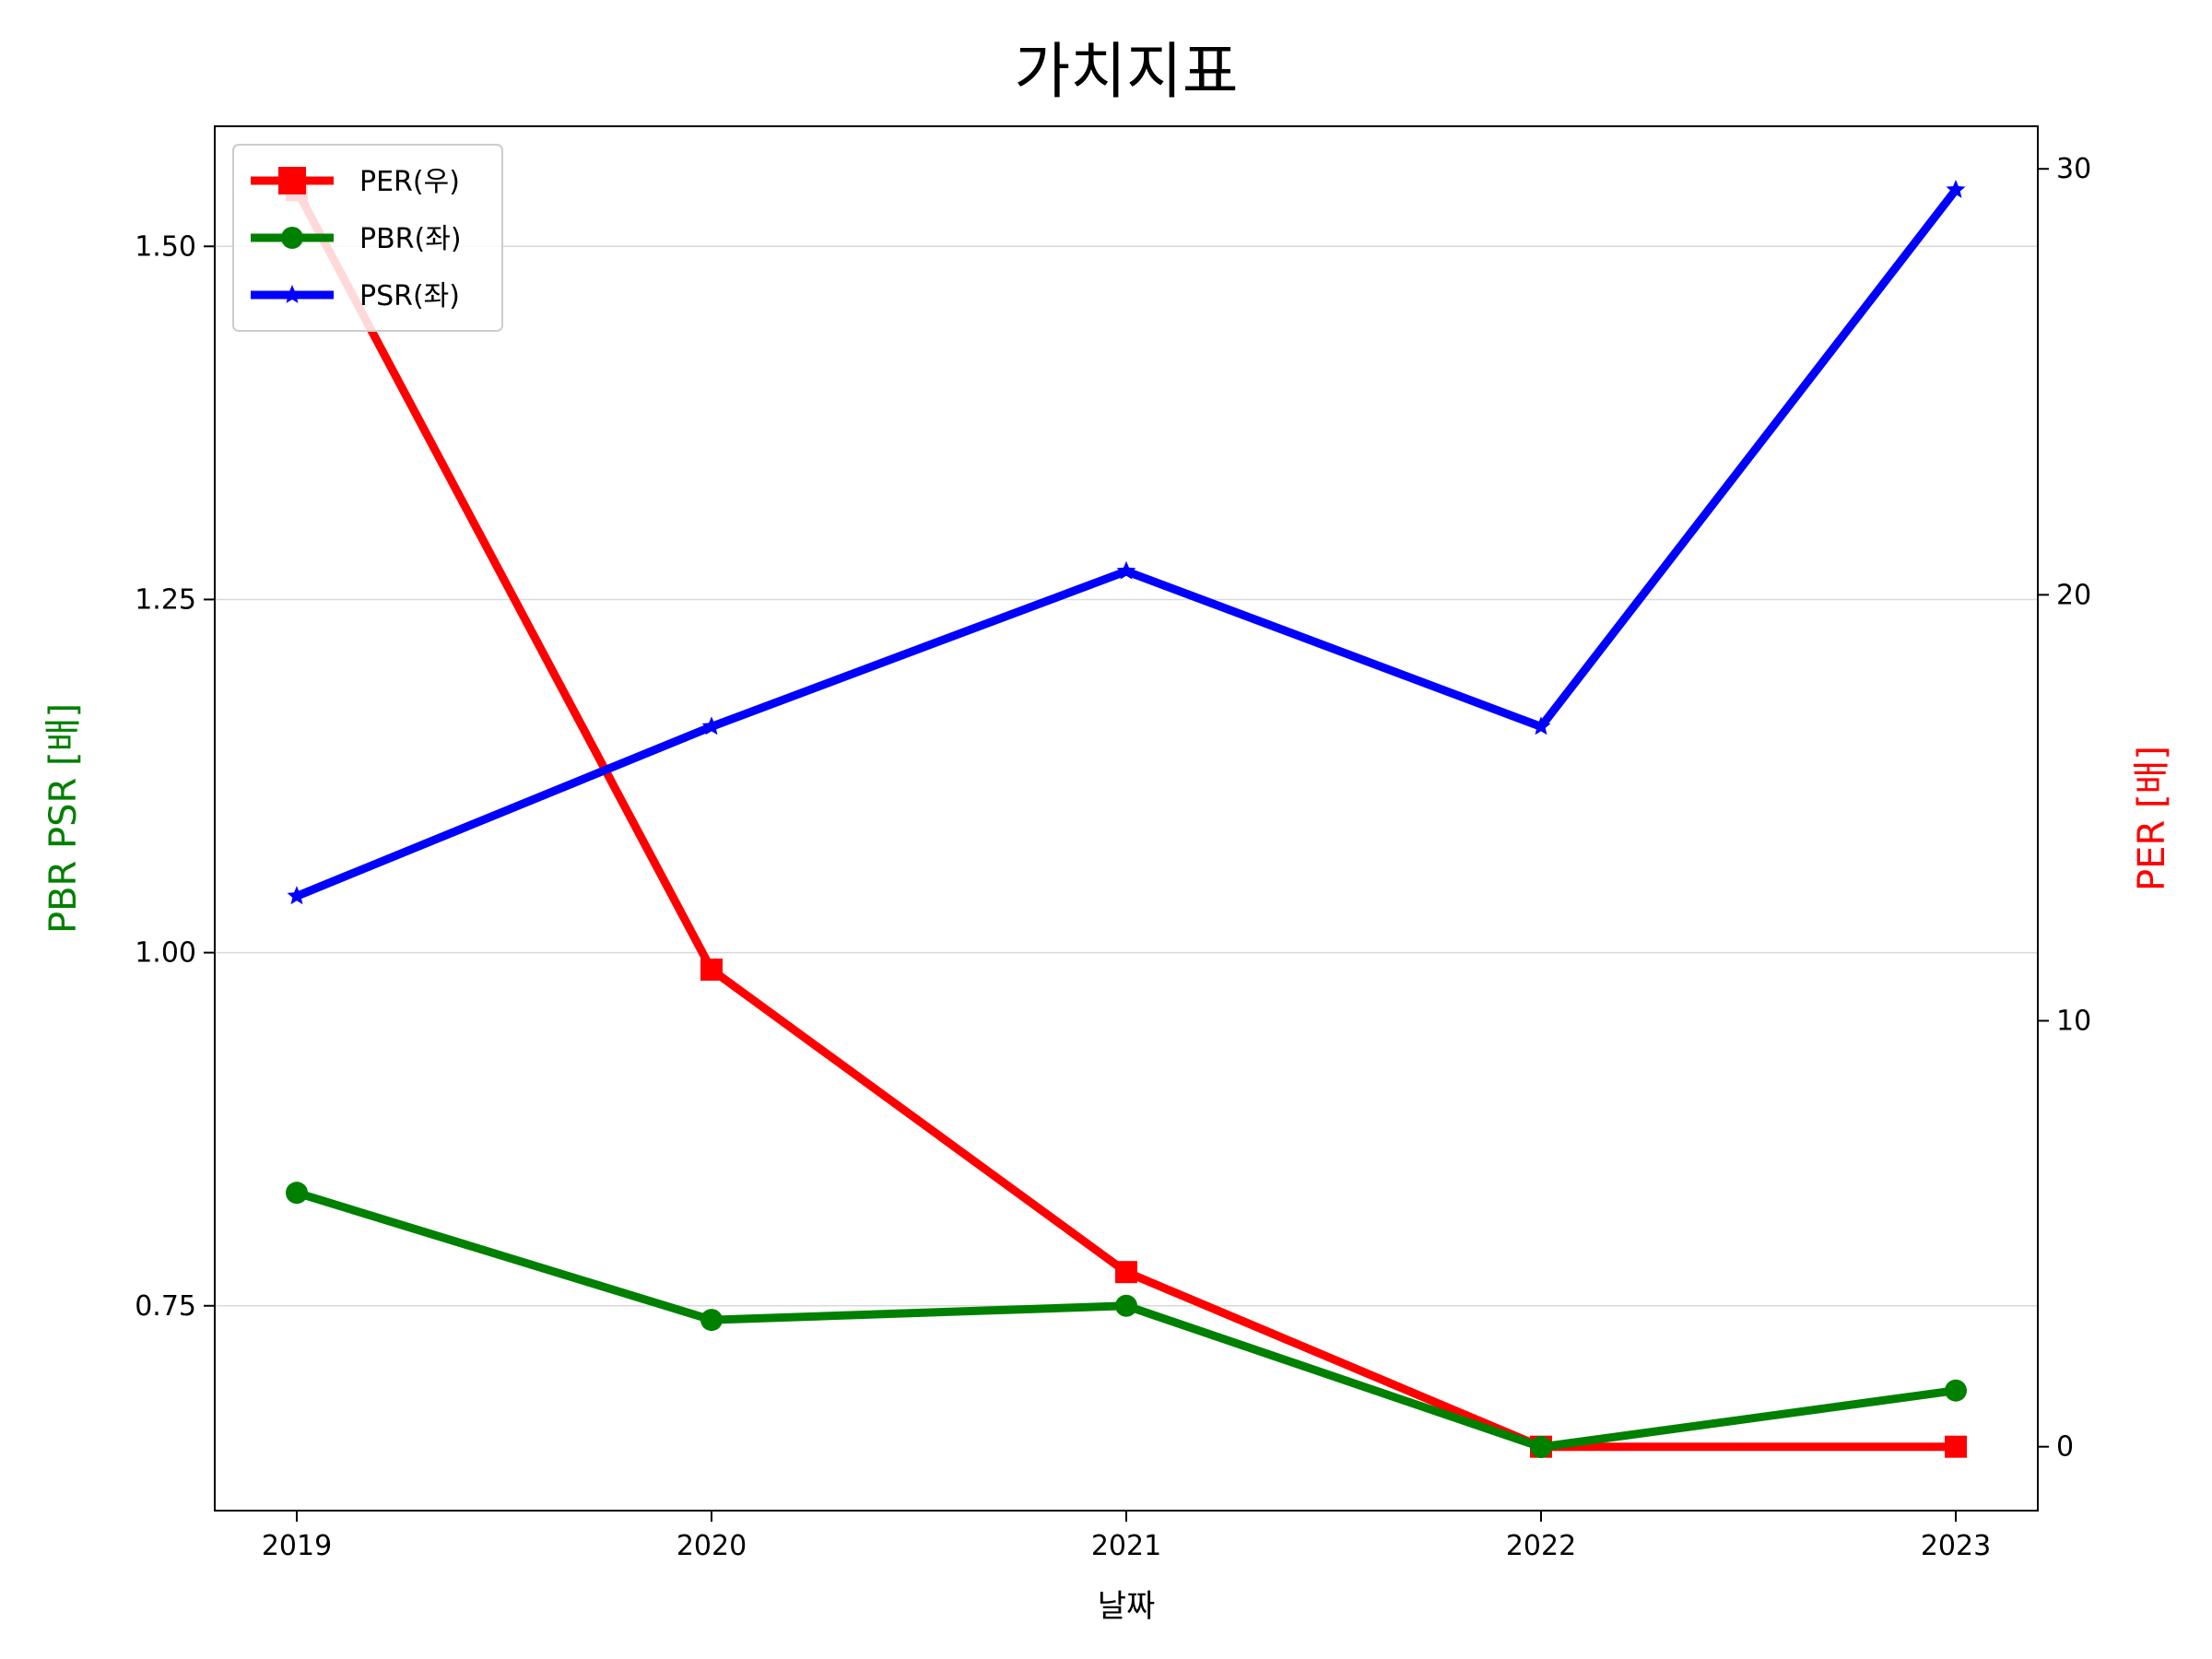  What do you see at coordinates (63, 818) in the screenshot?
I see `left-y-axis-label: PBR PSR [배]` at bounding box center [63, 818].